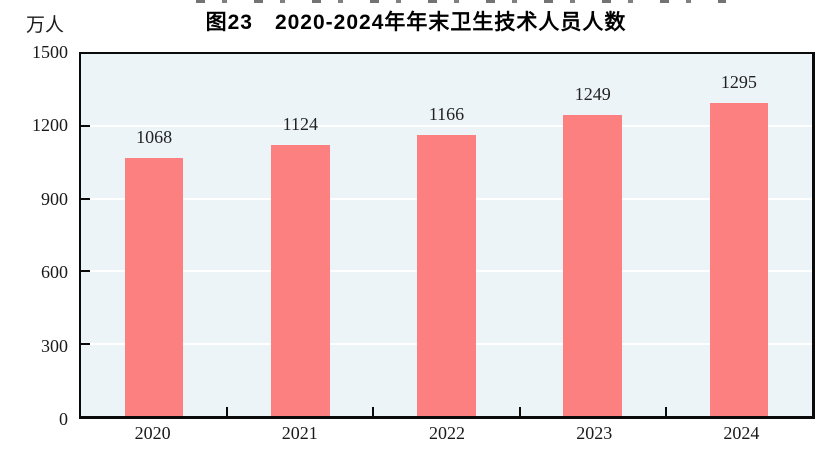 This screenshot has height=461, width=832. Describe the element at coordinates (446, 113) in the screenshot. I see `bar-value-label: 1166` at that location.